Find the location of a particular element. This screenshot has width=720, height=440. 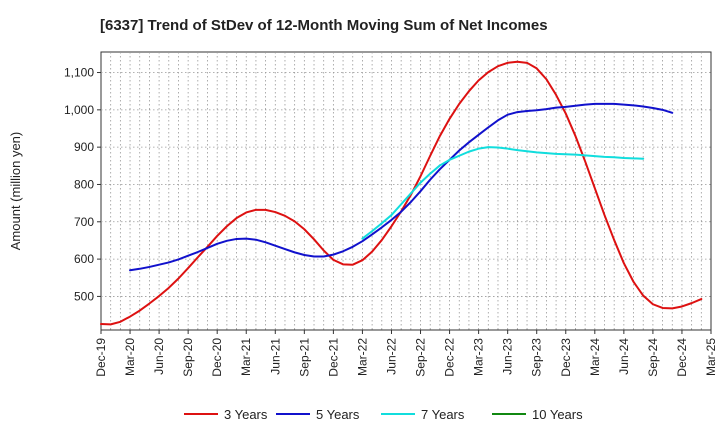

legend-label-7-years: 7 Years is located at coordinates (443, 414).